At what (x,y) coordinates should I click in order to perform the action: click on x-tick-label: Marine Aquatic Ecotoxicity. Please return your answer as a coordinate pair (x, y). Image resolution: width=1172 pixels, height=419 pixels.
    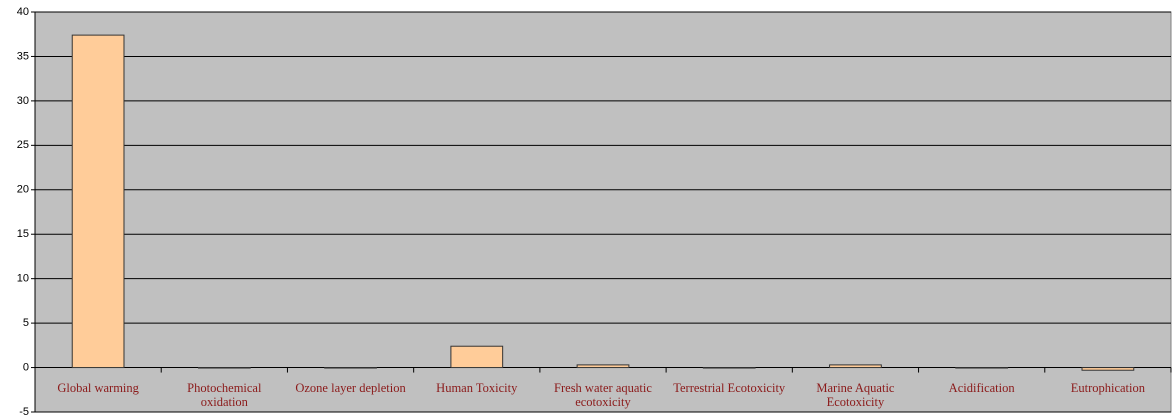
    Looking at the image, I should click on (855, 394).